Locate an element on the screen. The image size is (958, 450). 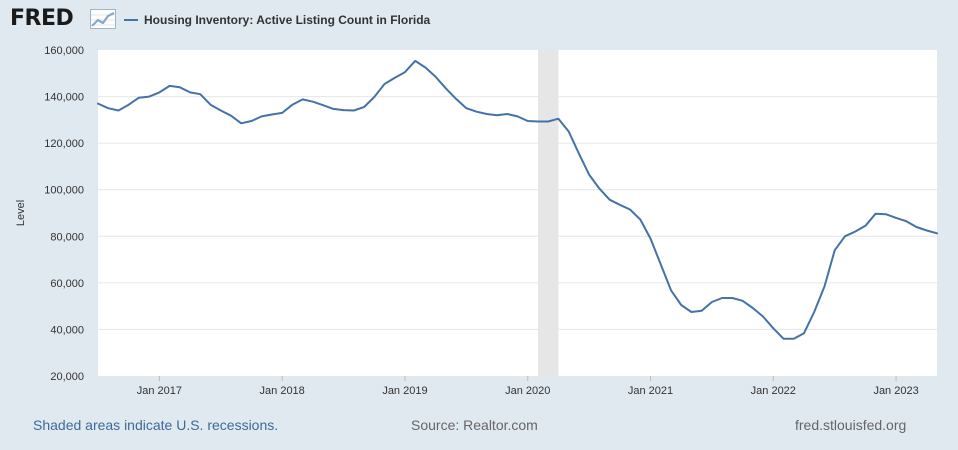
y-tick-label: 140,000 is located at coordinates (64, 98).